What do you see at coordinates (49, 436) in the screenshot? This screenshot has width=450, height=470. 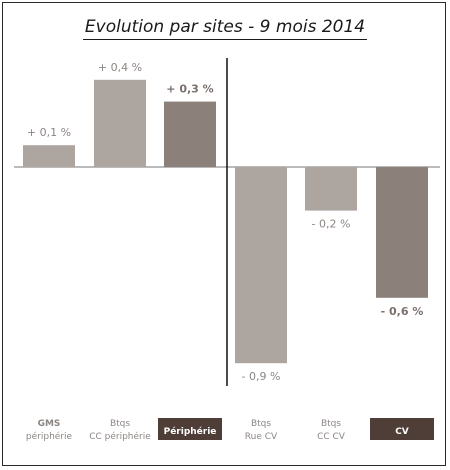 I see `category-label-1-line-2: périphérie` at bounding box center [49, 436].